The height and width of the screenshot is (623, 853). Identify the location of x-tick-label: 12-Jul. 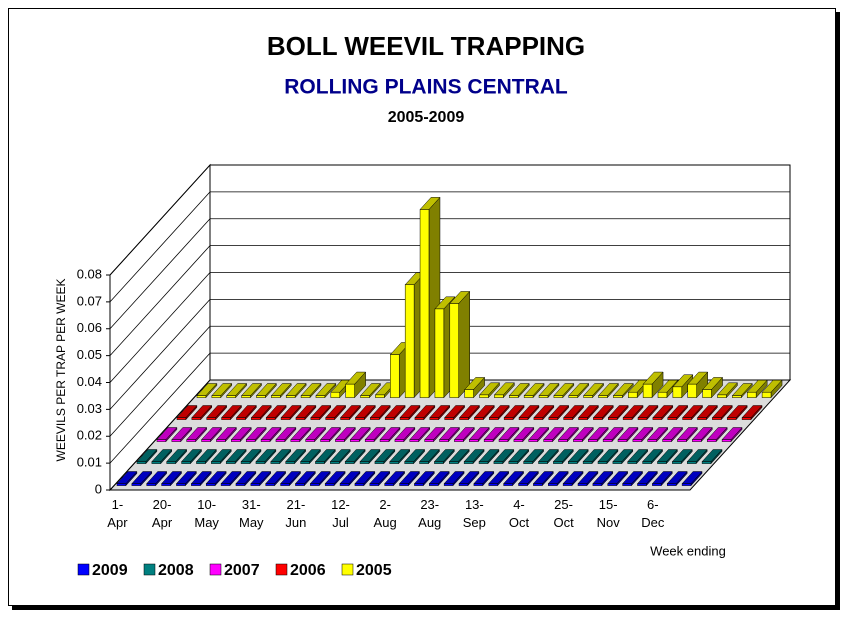
(340, 513).